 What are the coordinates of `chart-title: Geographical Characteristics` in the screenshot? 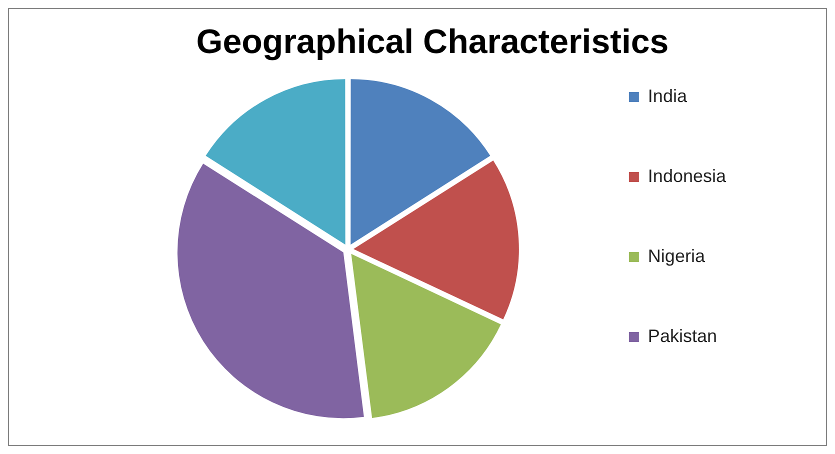 It's located at (432, 41).